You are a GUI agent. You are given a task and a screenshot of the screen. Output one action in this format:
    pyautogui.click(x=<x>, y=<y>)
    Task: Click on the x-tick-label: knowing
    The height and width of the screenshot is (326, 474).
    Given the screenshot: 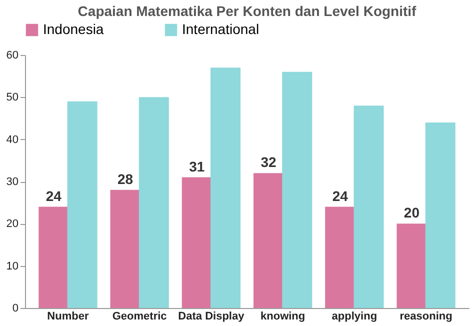 What is the action you would take?
    pyautogui.click(x=283, y=316)
    